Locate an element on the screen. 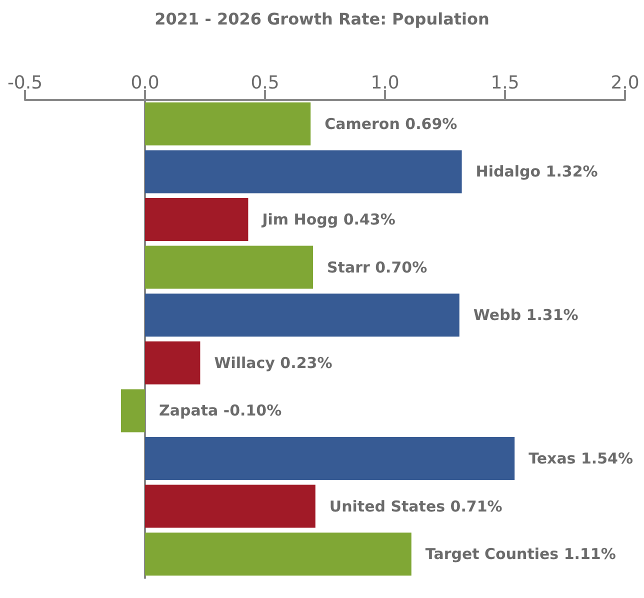 The height and width of the screenshot is (598, 644). category-label: Hidalgo 1.32% is located at coordinates (537, 171).